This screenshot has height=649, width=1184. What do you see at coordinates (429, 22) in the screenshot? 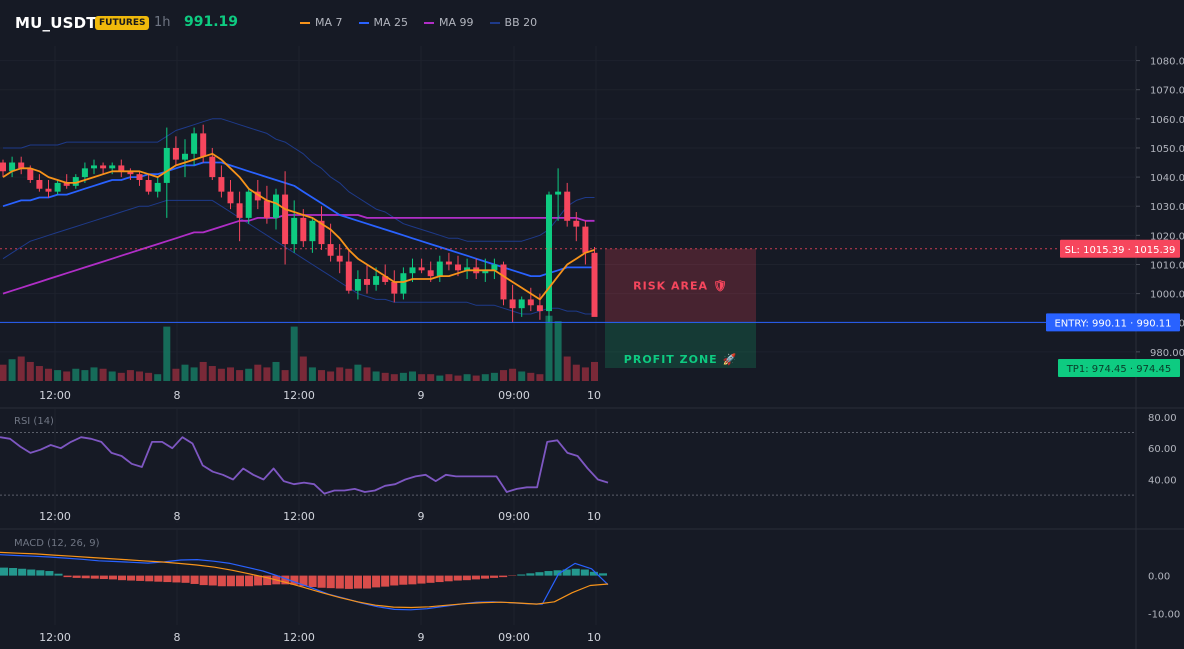
I see `legend-swatch` at bounding box center [429, 22].